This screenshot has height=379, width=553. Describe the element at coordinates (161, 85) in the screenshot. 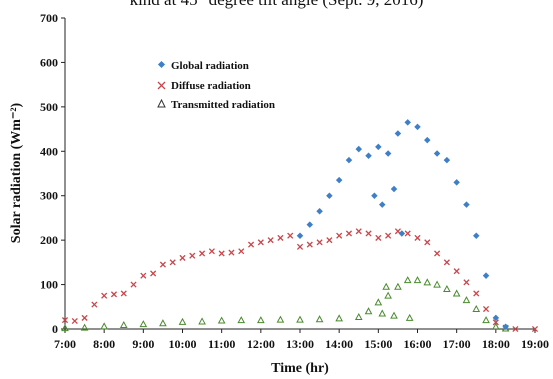

I see `legend-marker-diffuse` at that location.